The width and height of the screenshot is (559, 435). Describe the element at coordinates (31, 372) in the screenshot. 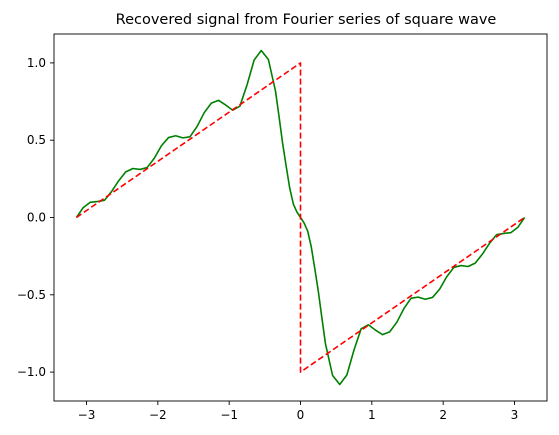

I see `y-tick-label: −1.0` at that location.